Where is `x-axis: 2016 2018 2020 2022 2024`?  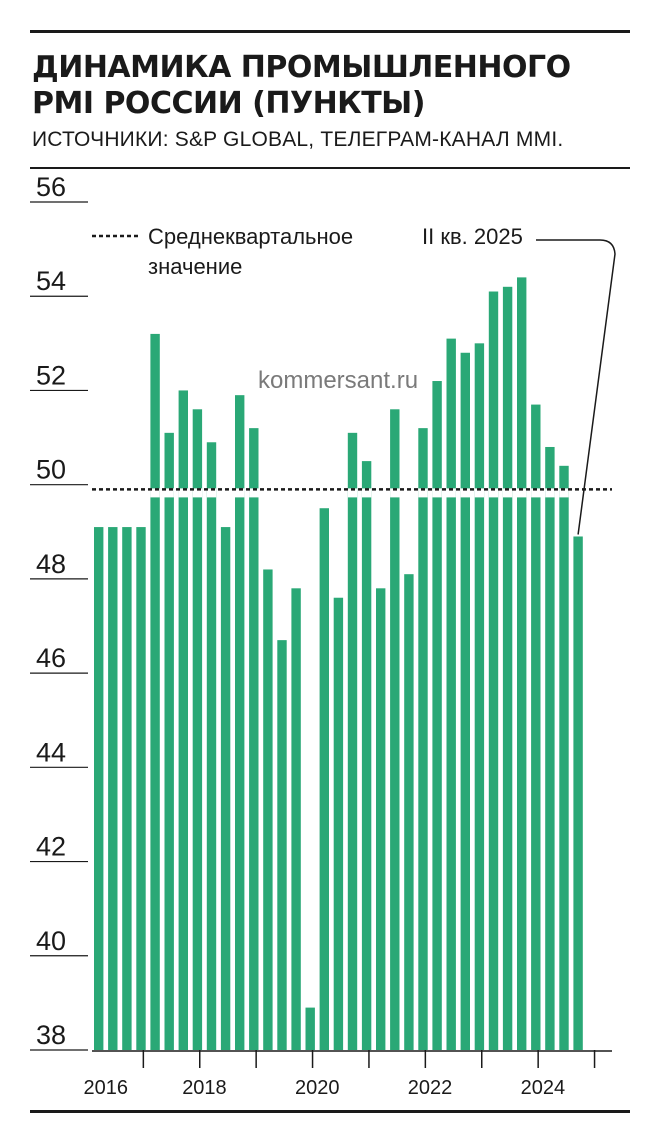
x-axis: 2016 2018 2020 2022 2024 is located at coordinates (348, 1074).